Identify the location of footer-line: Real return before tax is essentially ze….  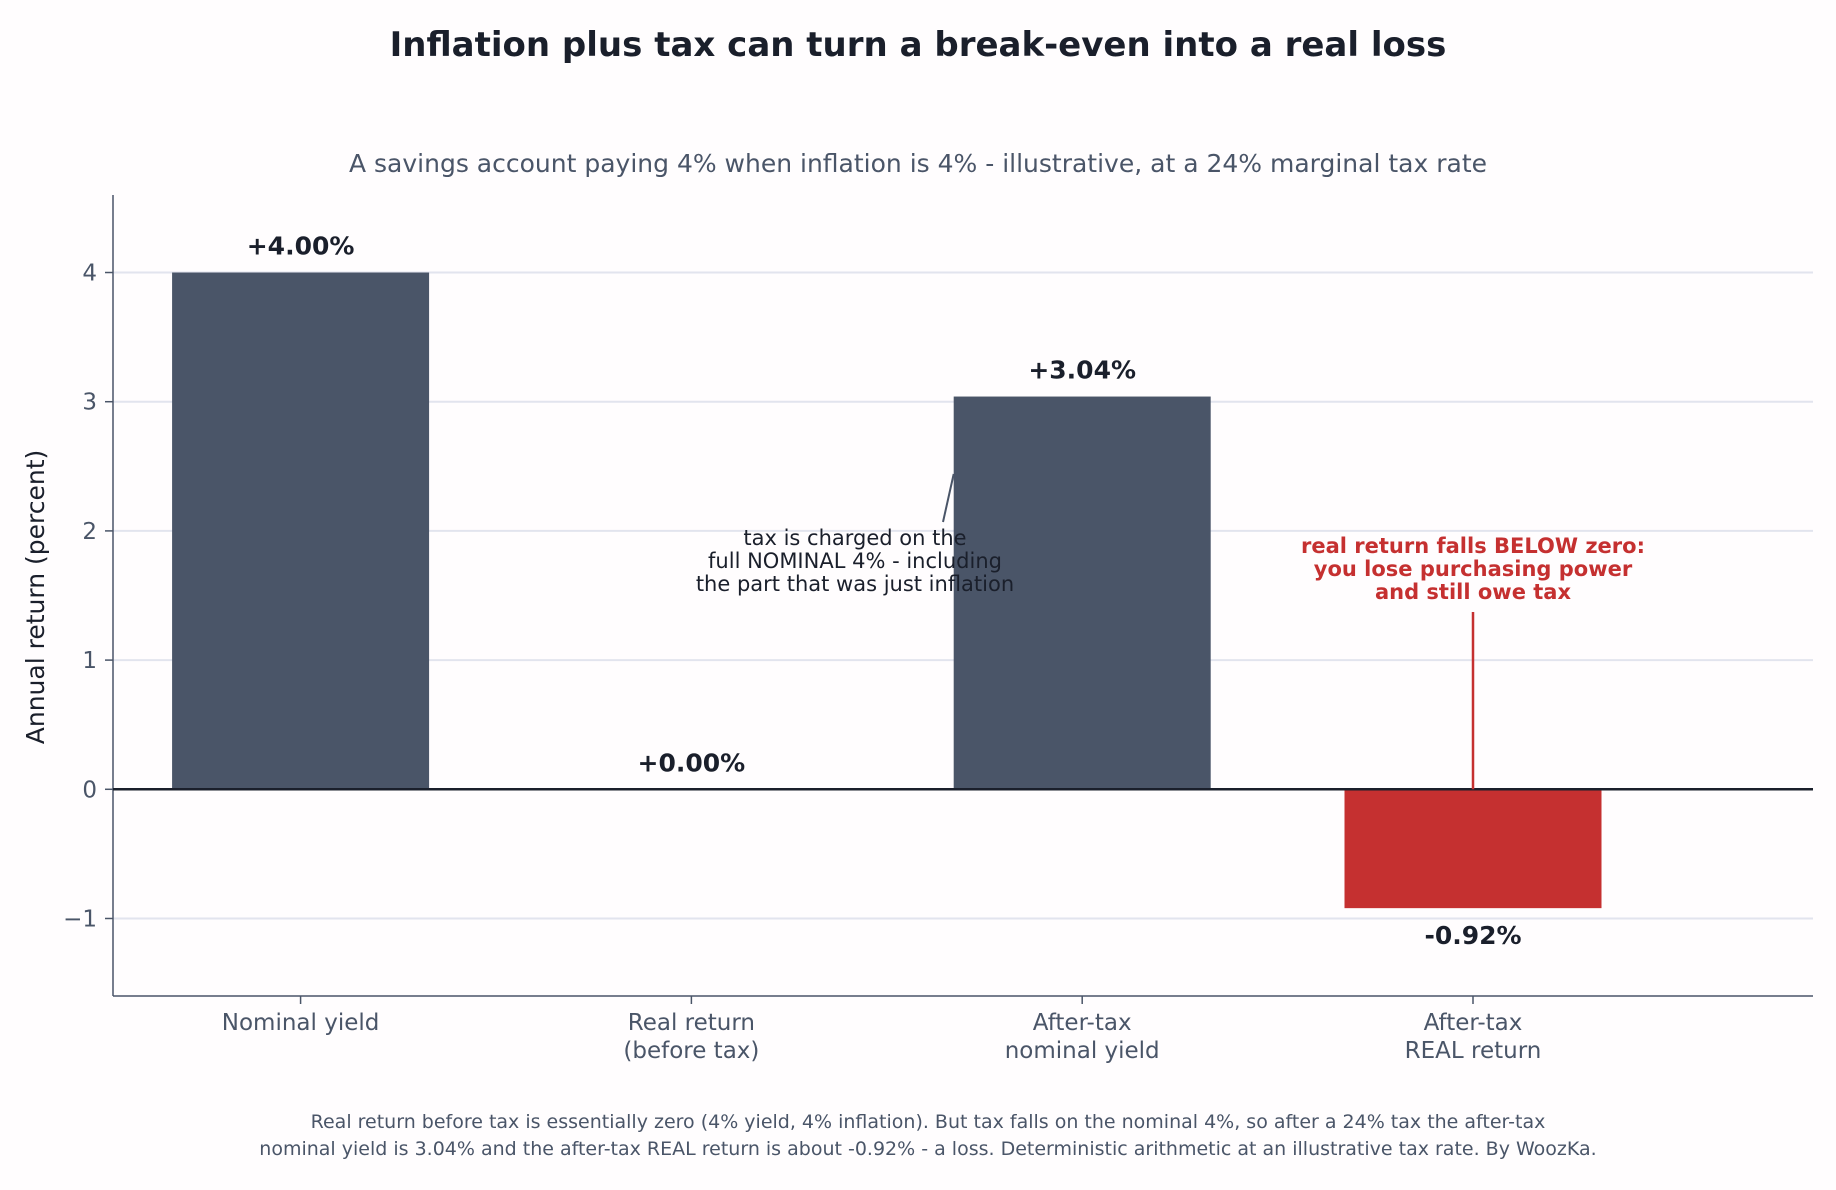
(928, 1122).